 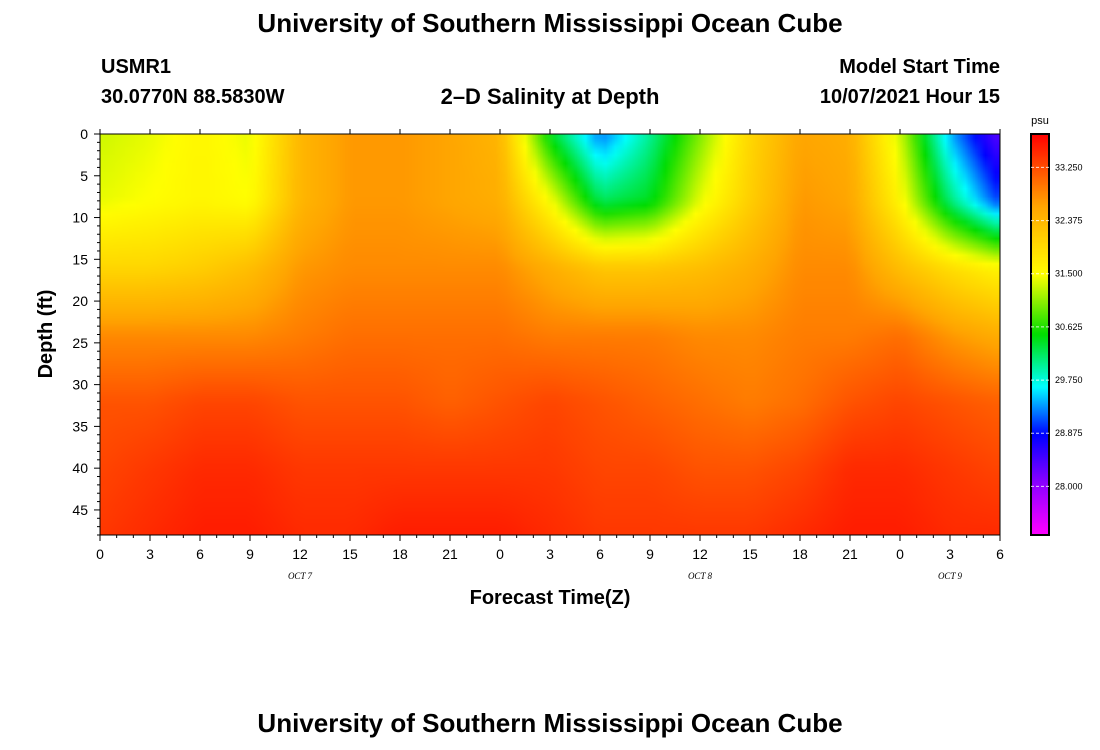 I want to click on y-tick-label: 45, so click(x=80, y=510).